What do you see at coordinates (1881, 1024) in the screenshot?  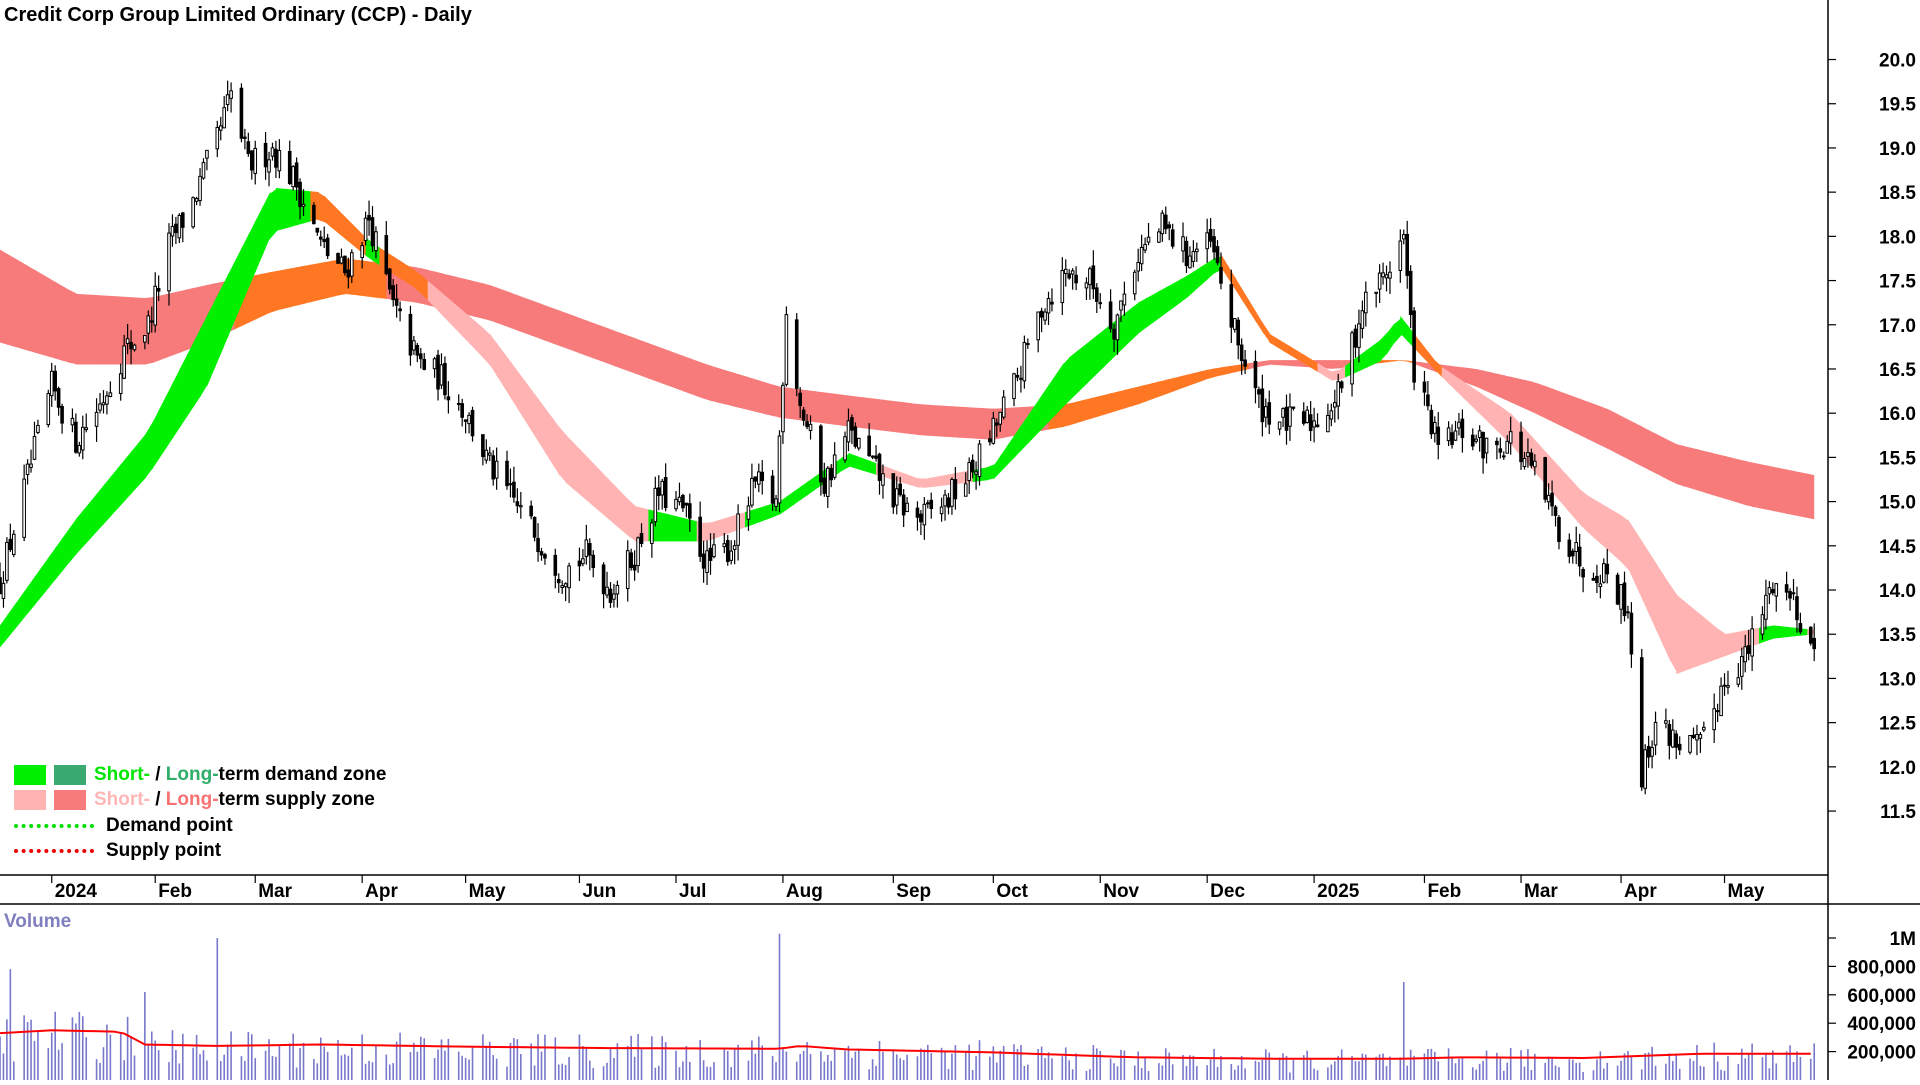 I see `volume-tick-label: 400,000` at bounding box center [1881, 1024].